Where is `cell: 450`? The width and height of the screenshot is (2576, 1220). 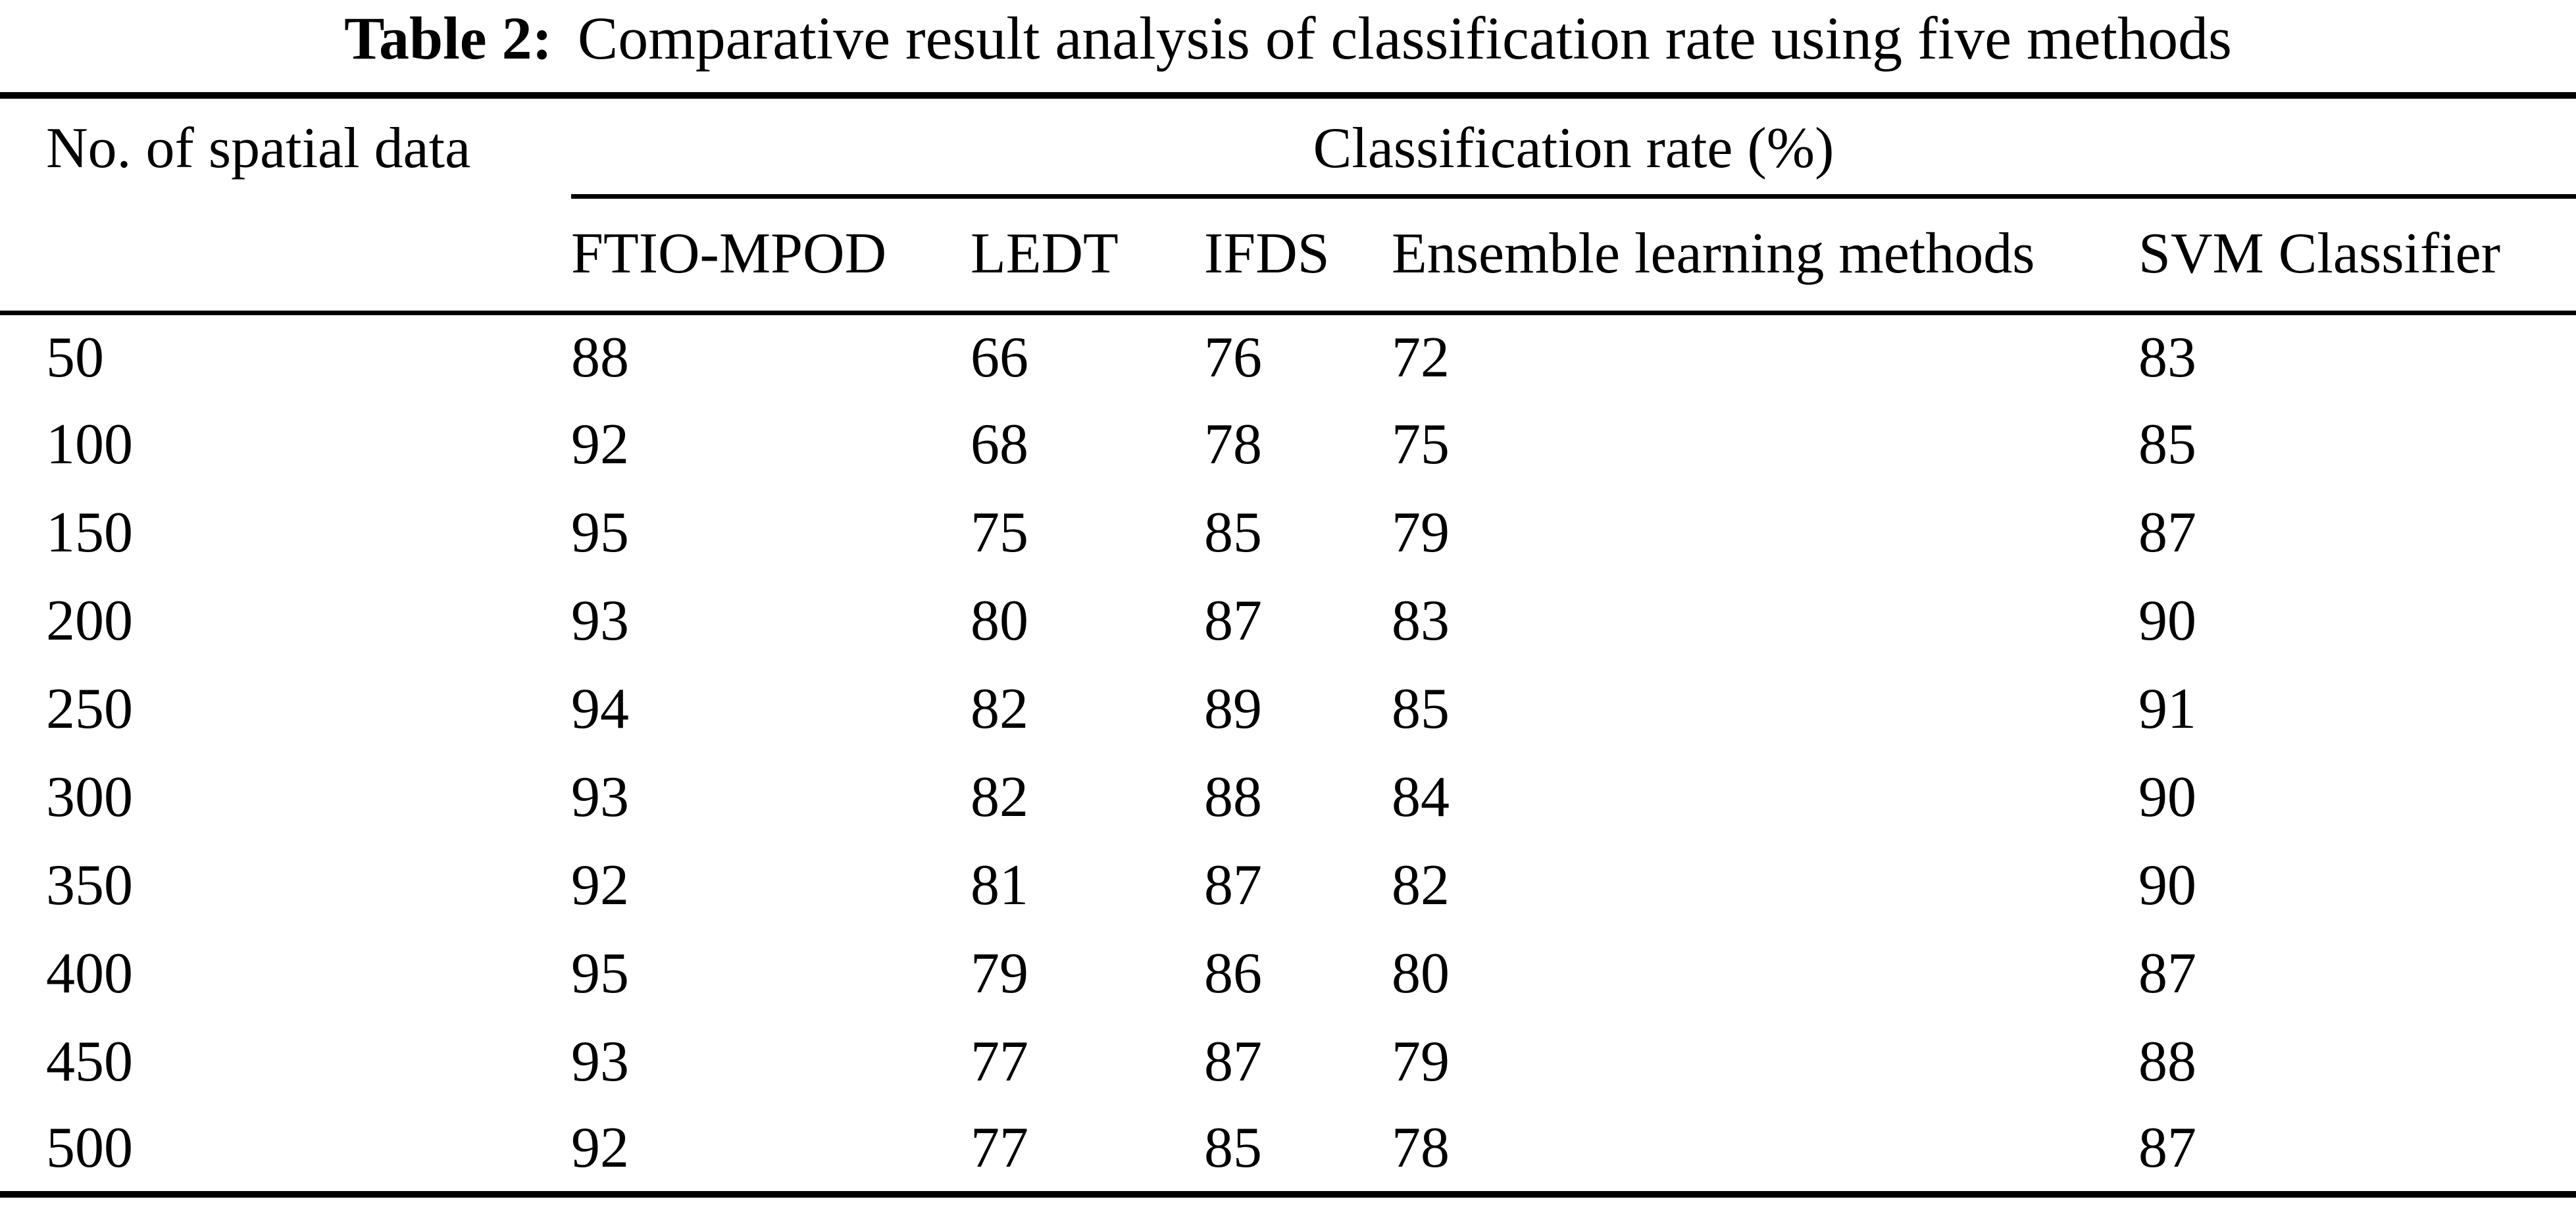
cell: 450 is located at coordinates (89, 1061).